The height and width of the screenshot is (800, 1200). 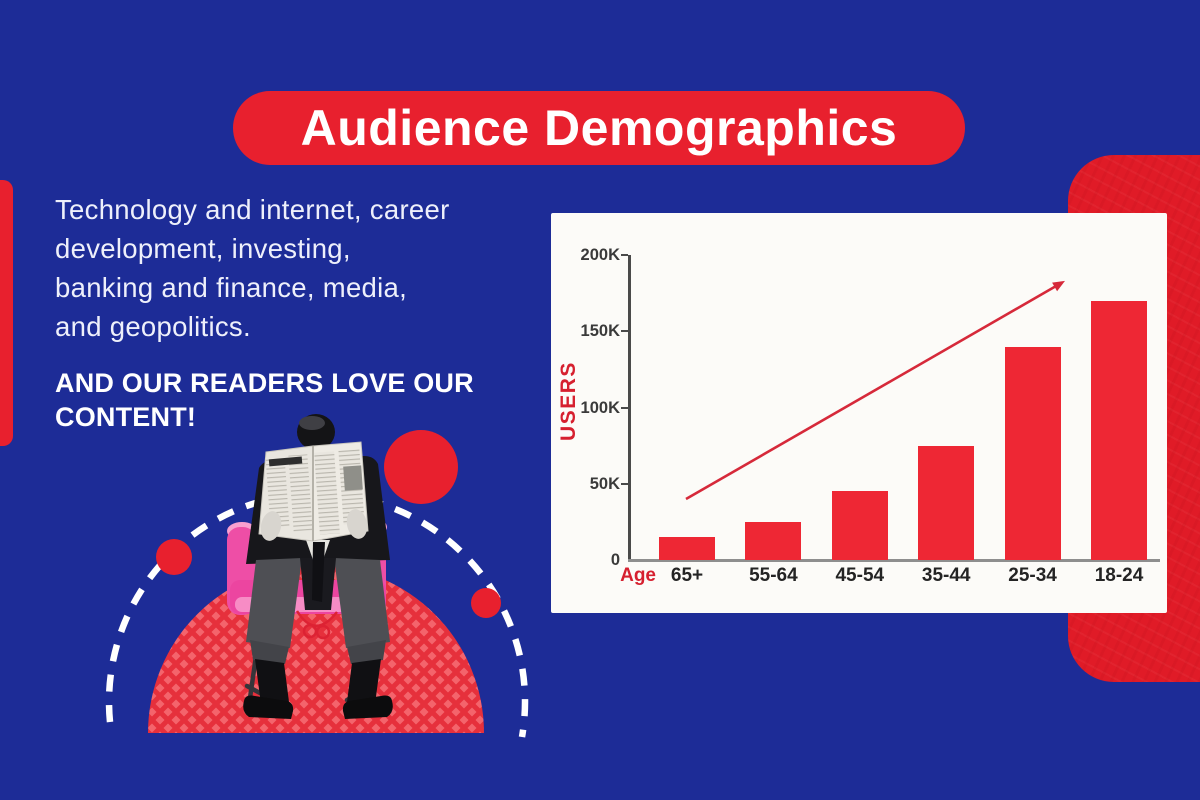 I want to click on x-axis-title: Age, so click(x=638, y=575).